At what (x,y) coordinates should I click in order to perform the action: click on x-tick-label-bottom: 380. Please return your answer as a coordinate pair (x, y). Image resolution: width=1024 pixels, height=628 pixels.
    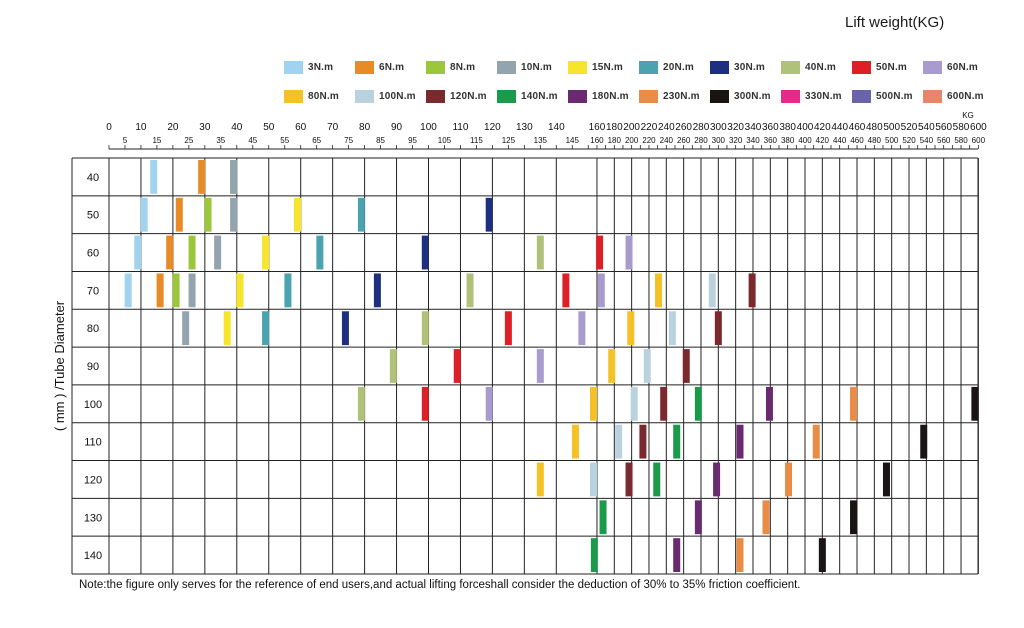
    Looking at the image, I should click on (788, 140).